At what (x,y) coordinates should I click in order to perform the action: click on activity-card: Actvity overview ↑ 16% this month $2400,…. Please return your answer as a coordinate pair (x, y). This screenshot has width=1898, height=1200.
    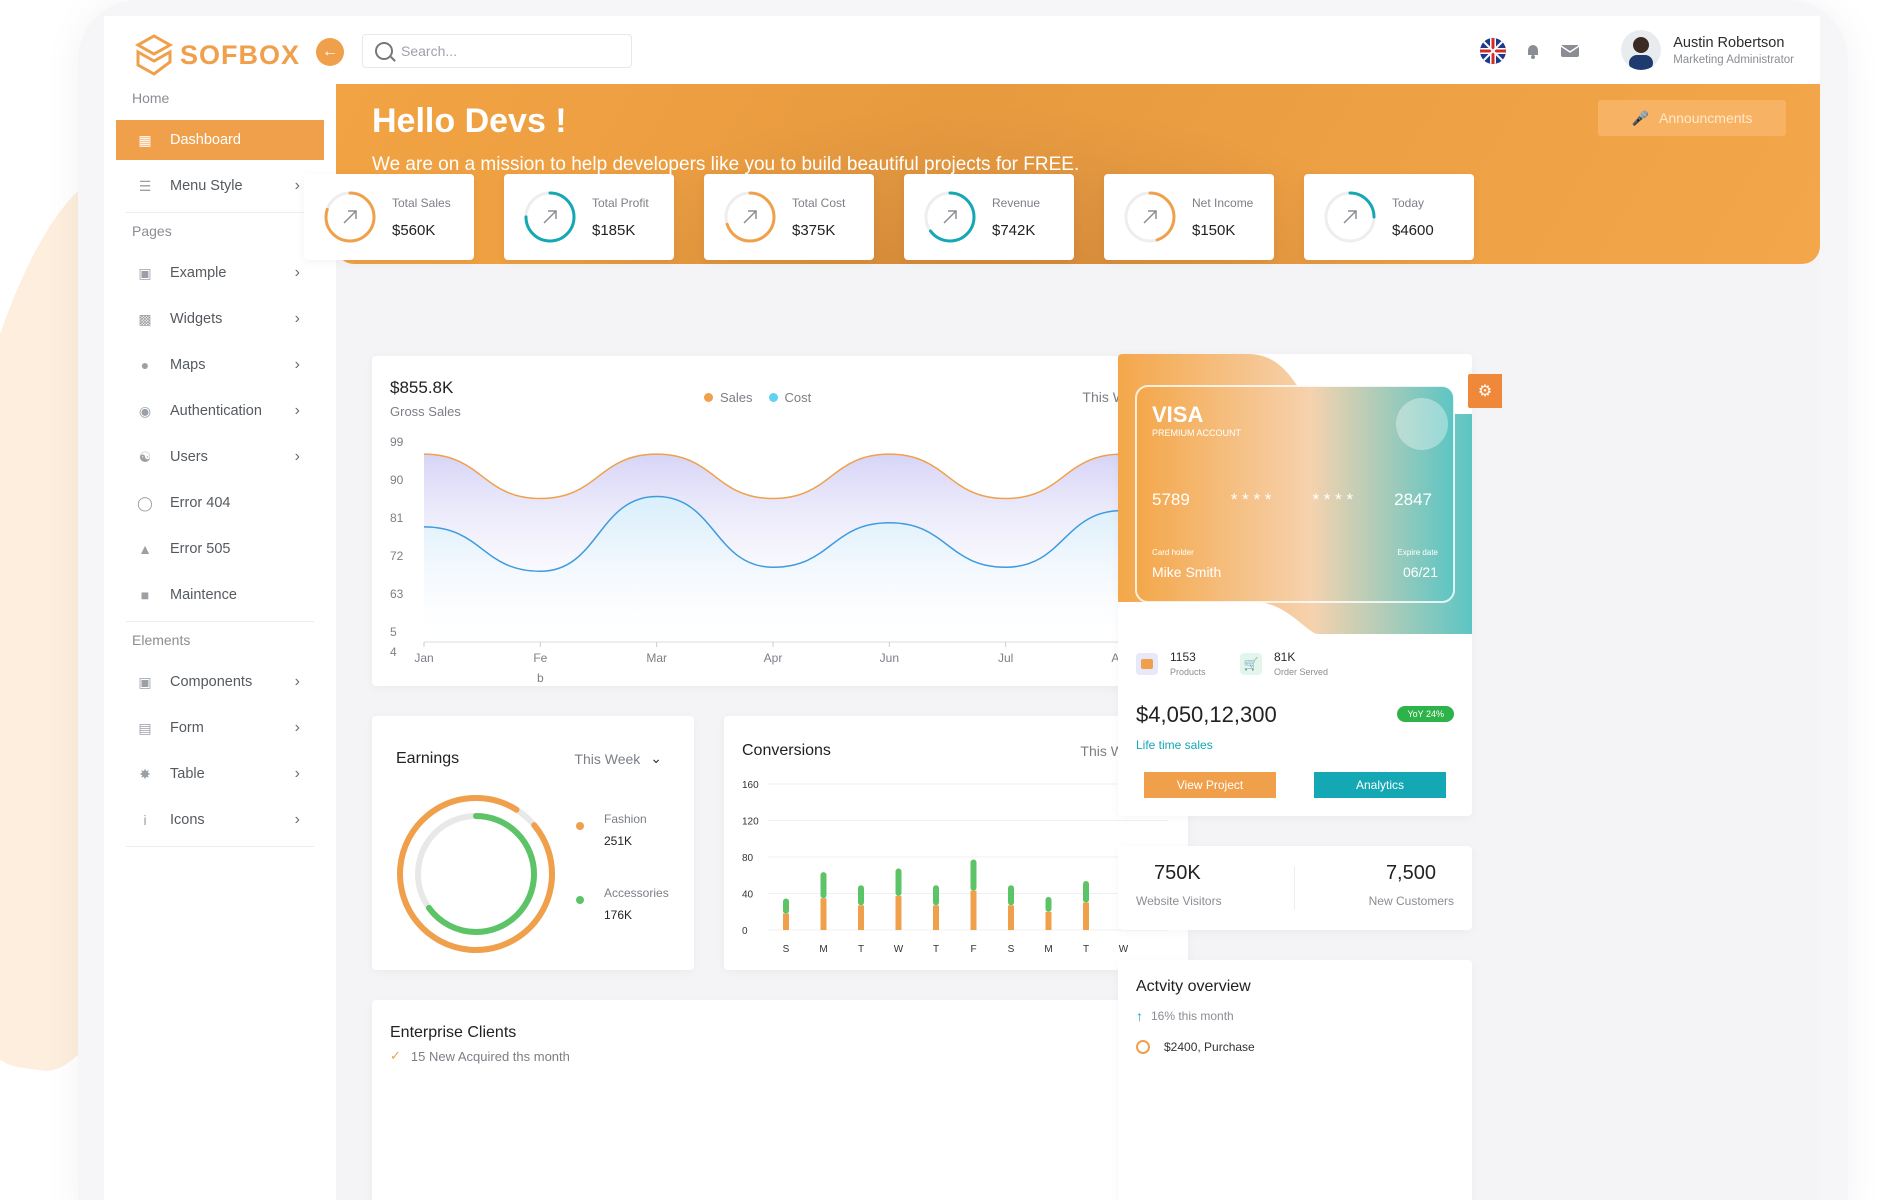
    Looking at the image, I should click on (1295, 1080).